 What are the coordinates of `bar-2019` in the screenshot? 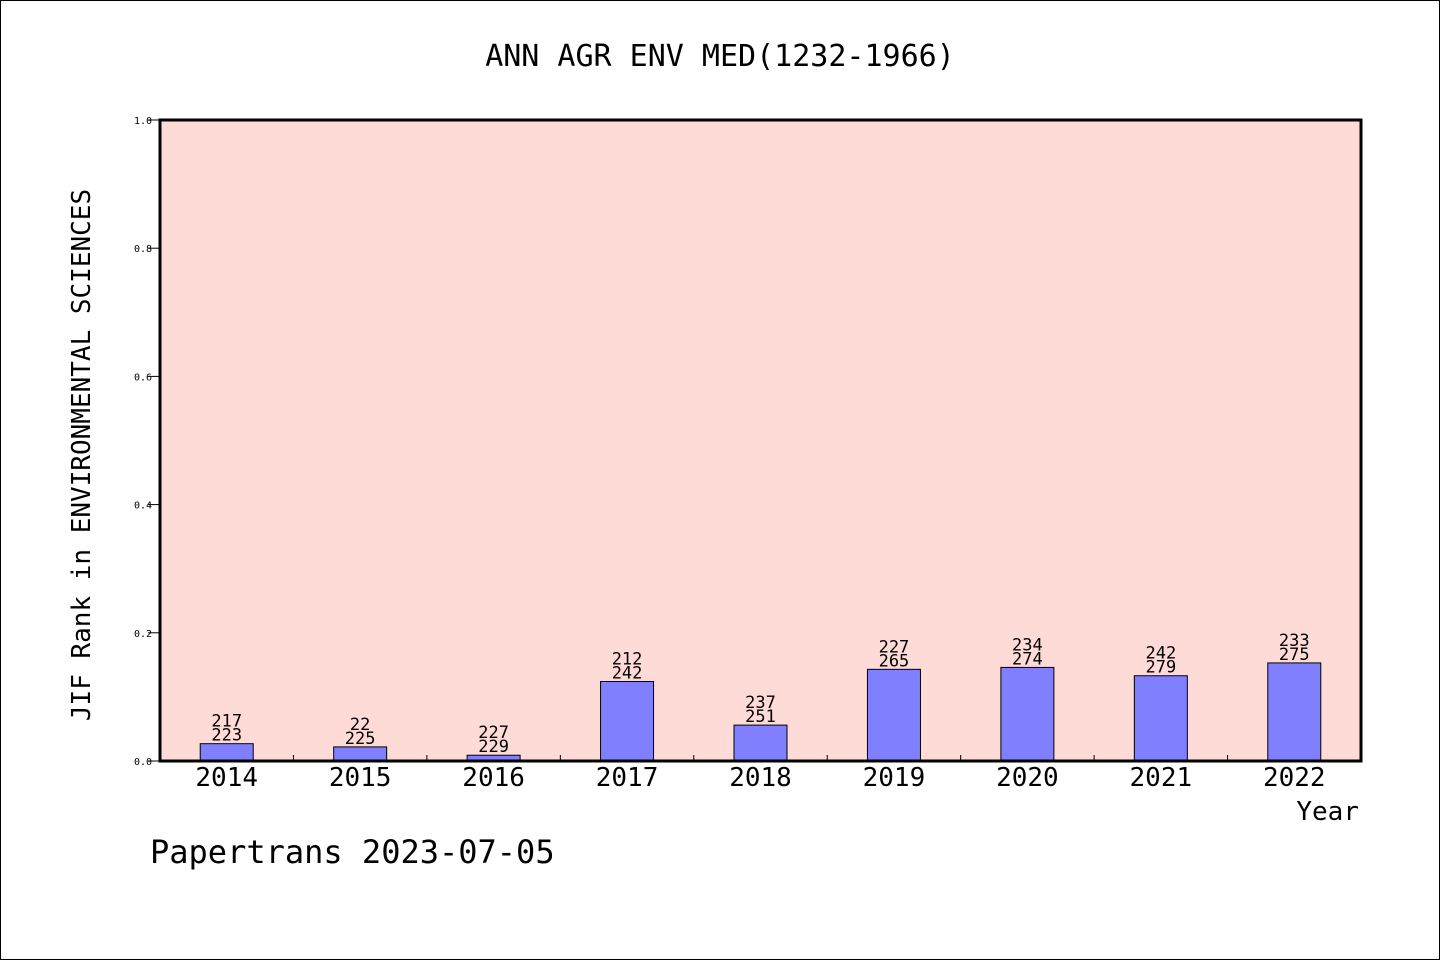 It's located at (893, 715).